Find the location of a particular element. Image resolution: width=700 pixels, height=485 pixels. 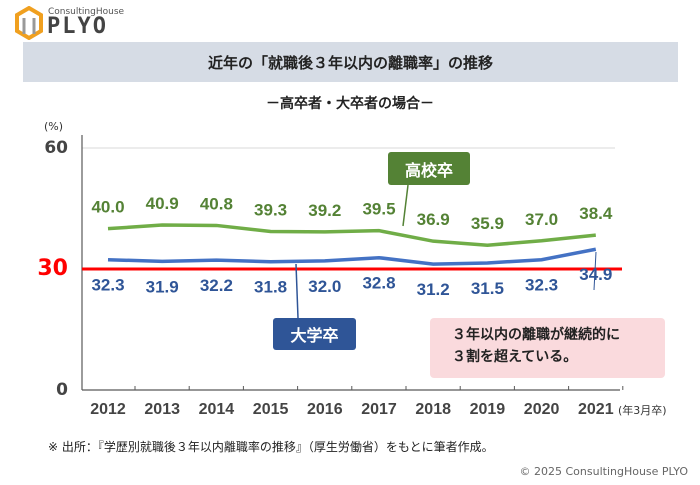

data-label: 34.9 is located at coordinates (595, 274).